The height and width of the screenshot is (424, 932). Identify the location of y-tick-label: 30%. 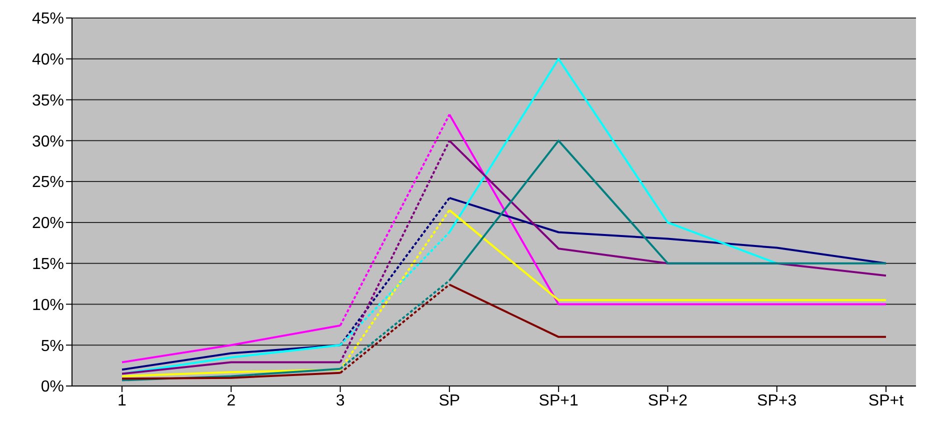
(48, 141).